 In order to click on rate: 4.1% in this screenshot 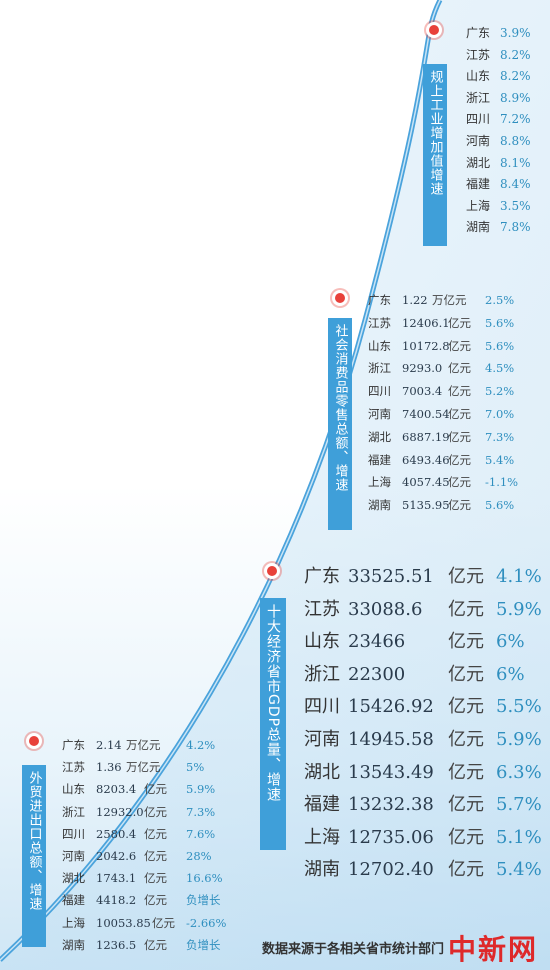, I will do `click(519, 576)`.